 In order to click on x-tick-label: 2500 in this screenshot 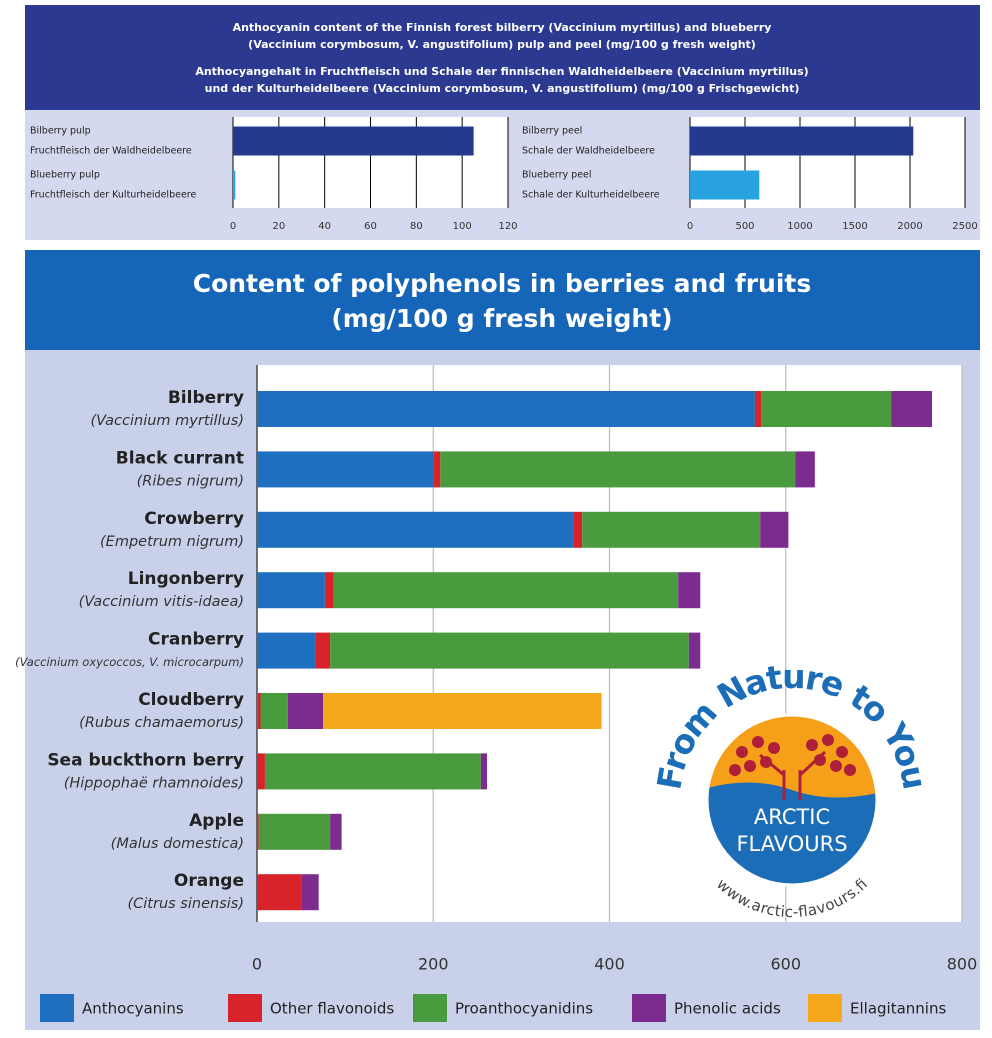, I will do `click(964, 226)`.